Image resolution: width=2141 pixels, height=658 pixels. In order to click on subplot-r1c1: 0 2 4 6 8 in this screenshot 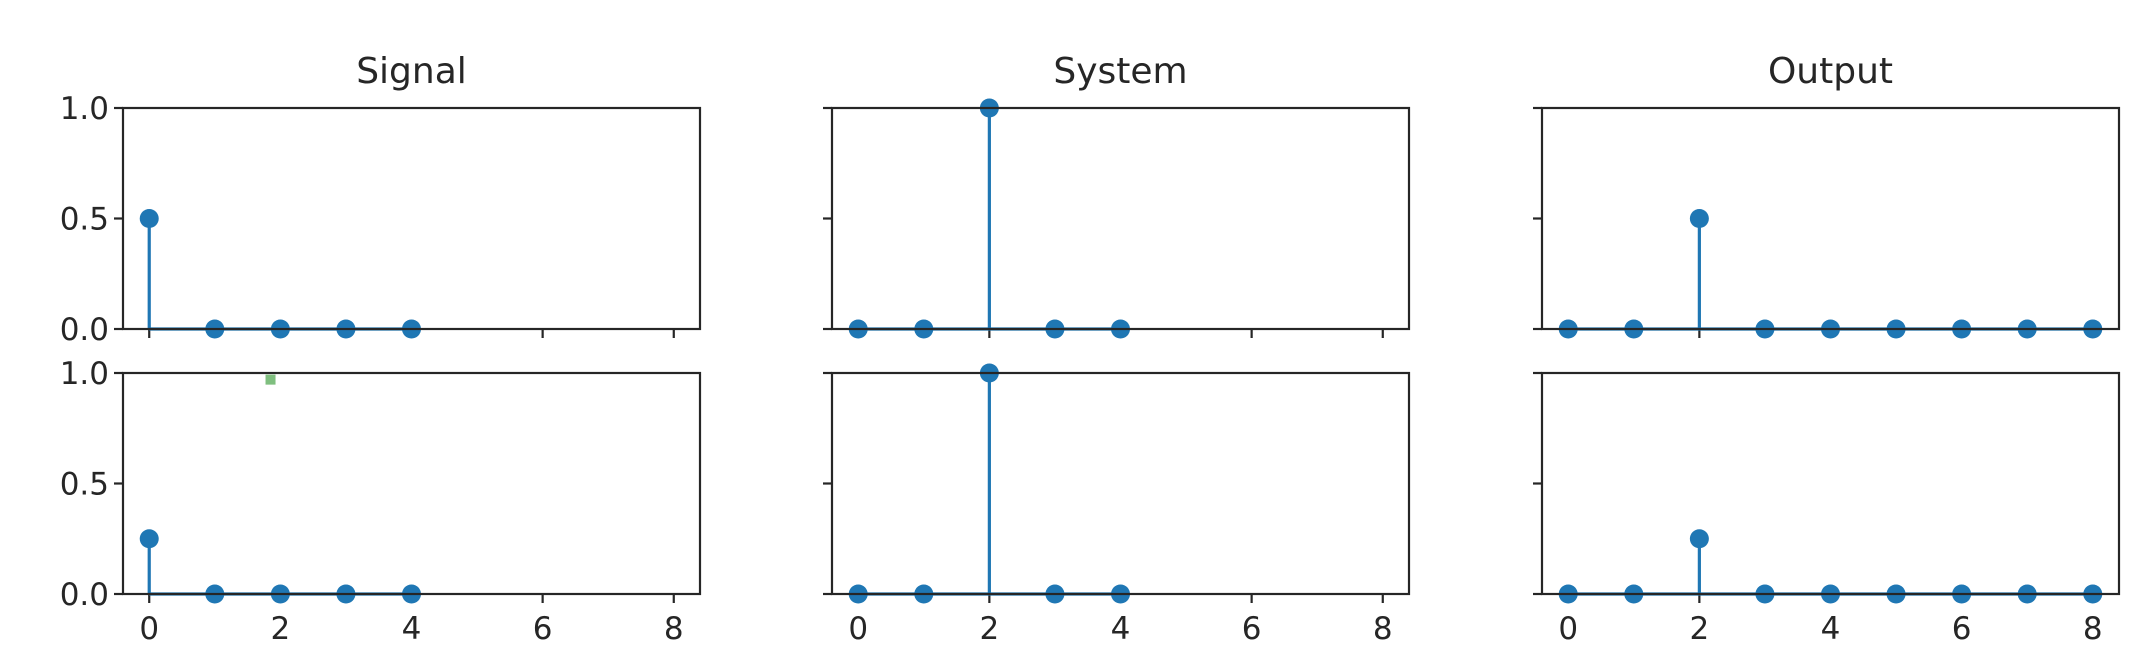, I will do `click(1117, 505)`.